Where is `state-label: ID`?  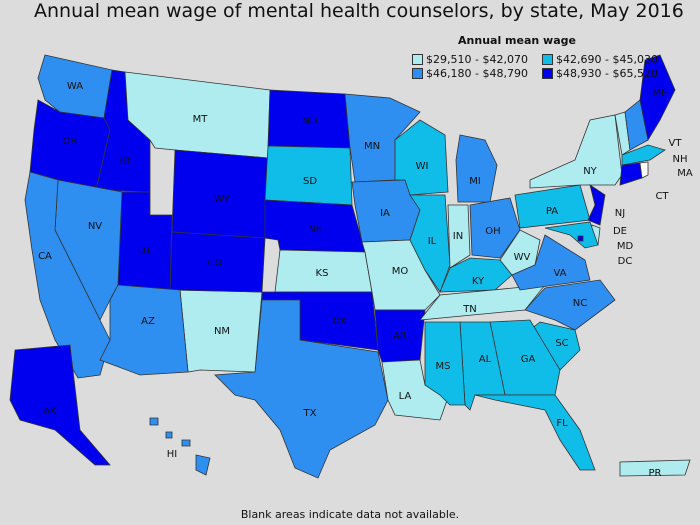
state-label: ID is located at coordinates (125, 161).